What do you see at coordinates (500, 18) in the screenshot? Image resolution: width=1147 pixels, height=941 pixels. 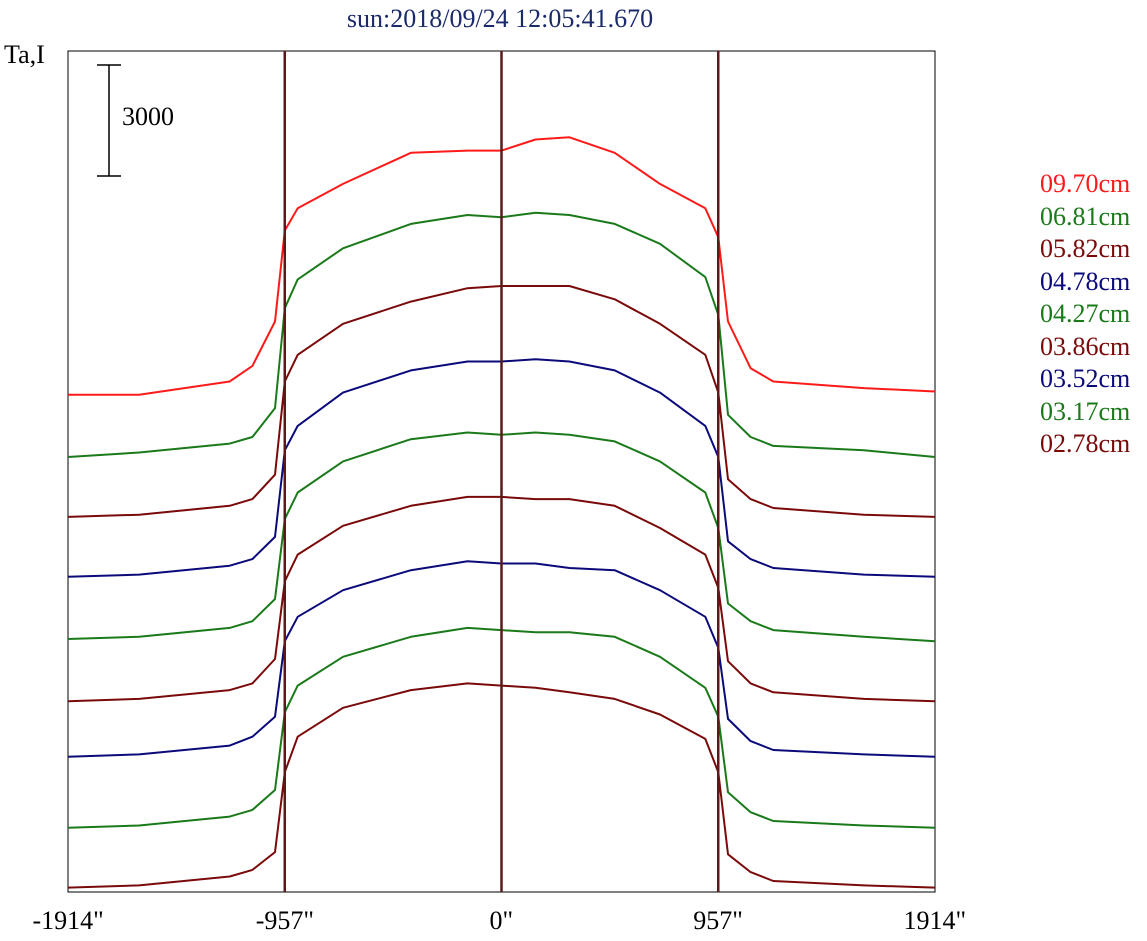 I see `chart-title: sun:2018/09/24 12:05:41.670` at bounding box center [500, 18].